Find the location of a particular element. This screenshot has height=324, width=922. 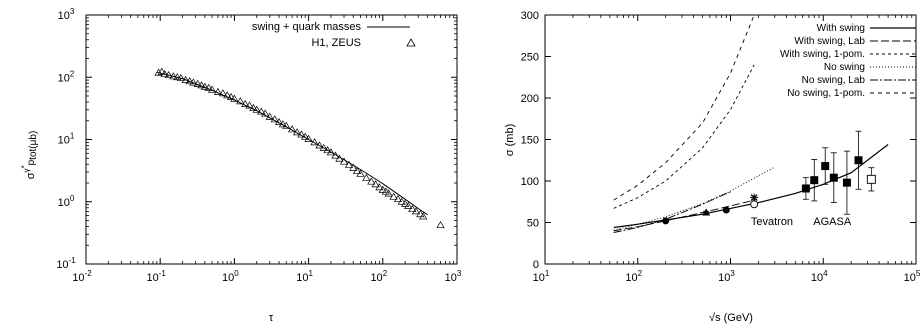

svg-text: σγ*ptot(μb) is located at coordinates (29, 155).